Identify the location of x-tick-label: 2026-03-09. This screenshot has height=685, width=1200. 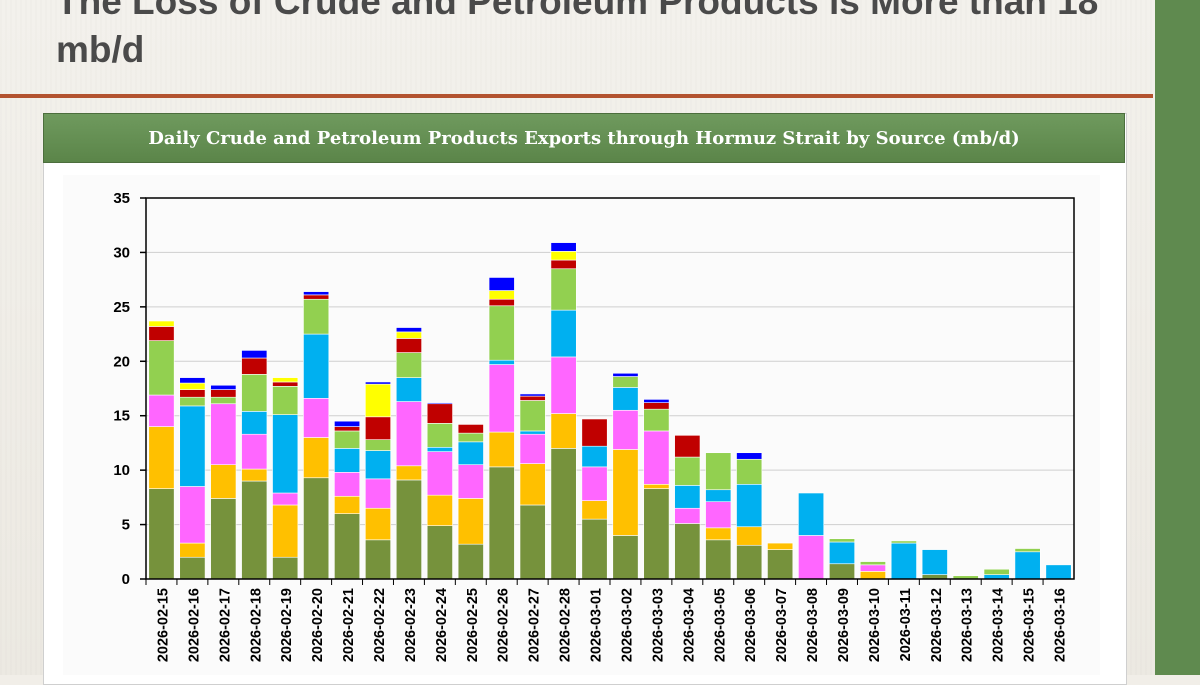
(844, 625).